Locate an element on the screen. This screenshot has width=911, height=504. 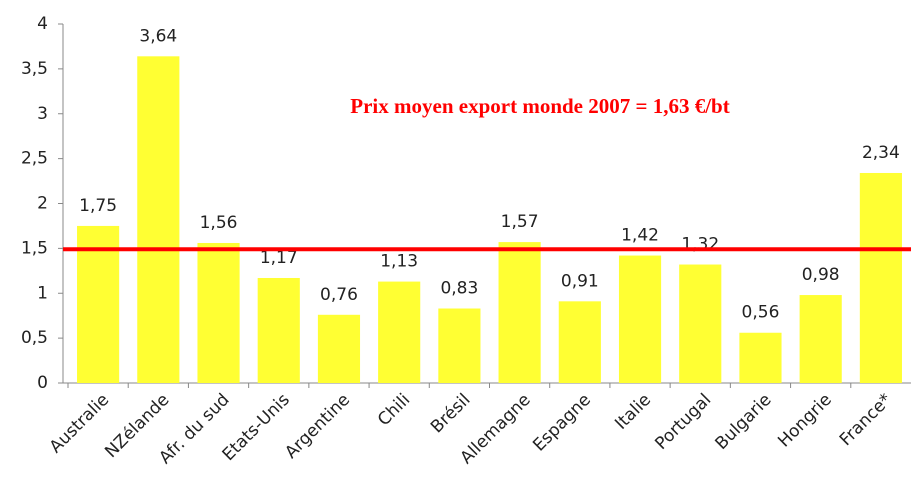
y-tick-label: 4 is located at coordinates (42, 24).